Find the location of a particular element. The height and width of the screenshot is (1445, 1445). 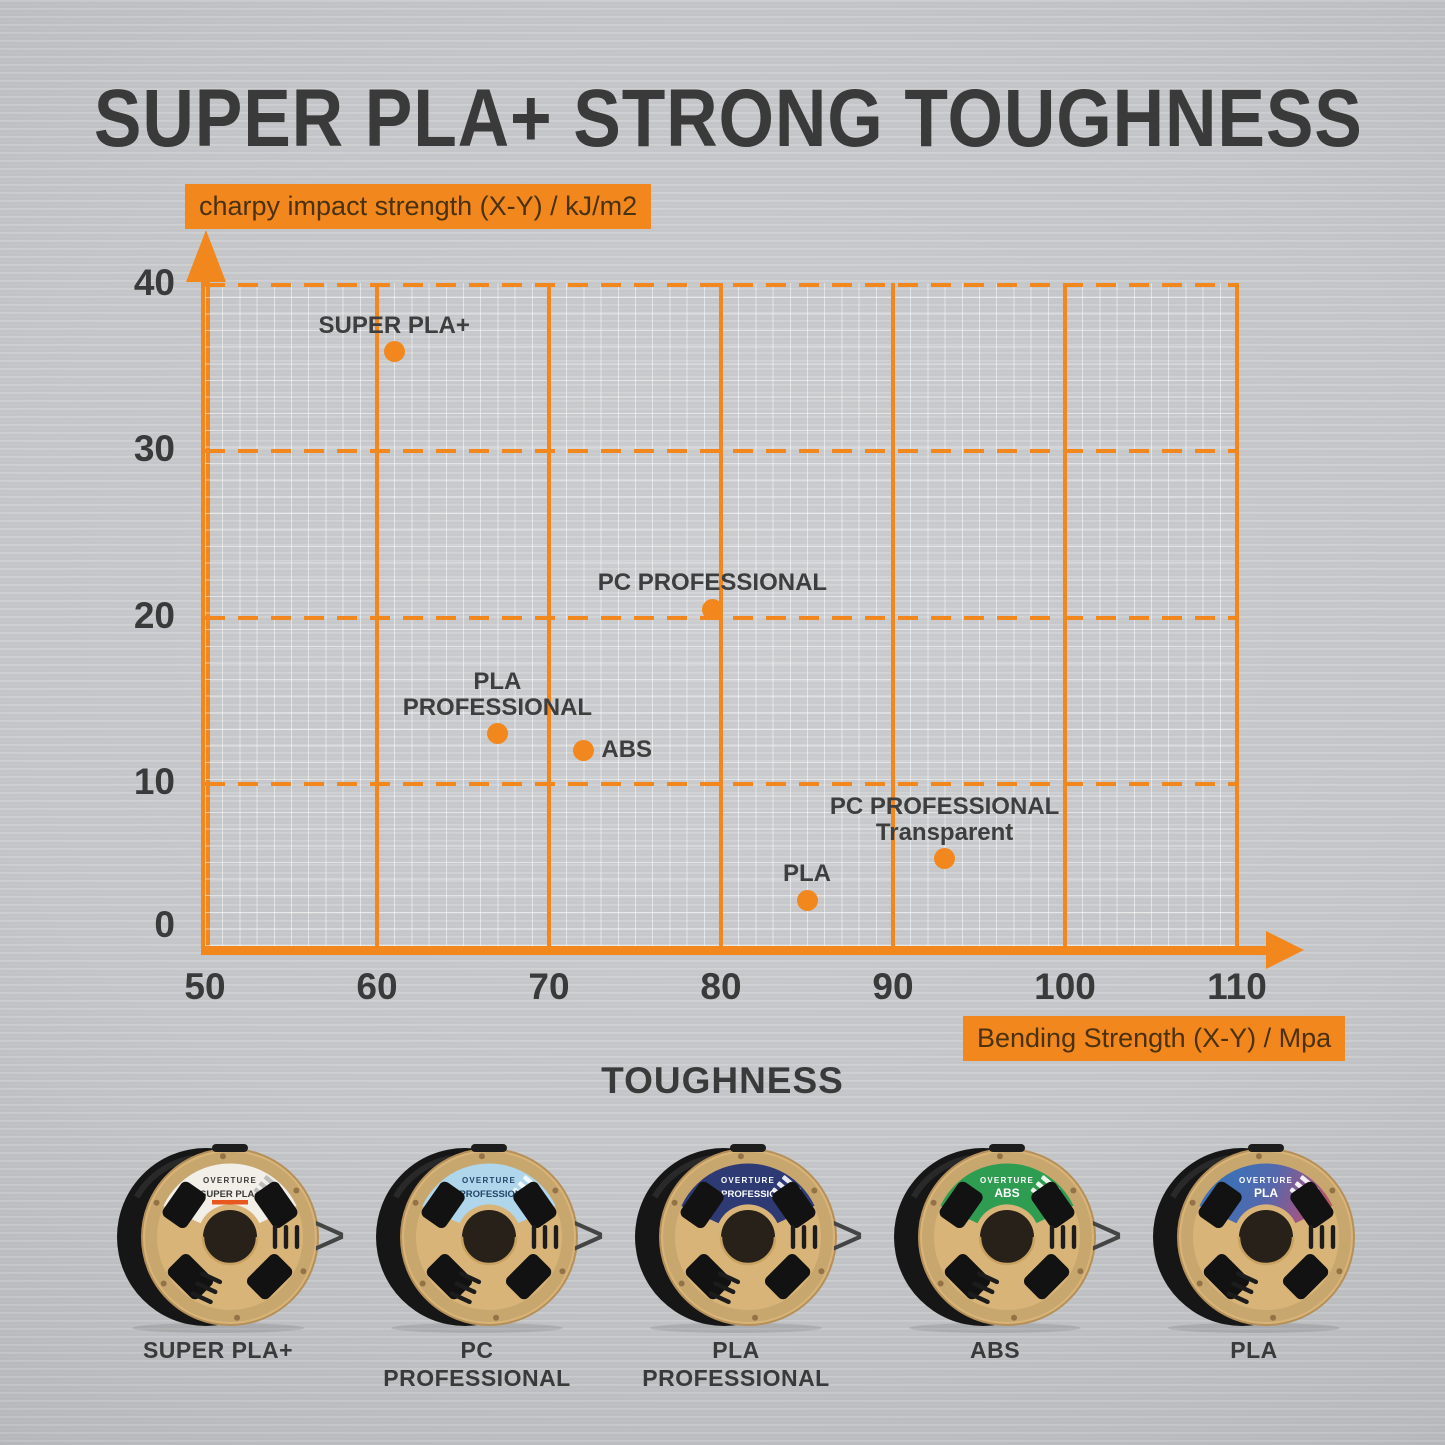

y-tick-label-10: 10 is located at coordinates (154, 781).